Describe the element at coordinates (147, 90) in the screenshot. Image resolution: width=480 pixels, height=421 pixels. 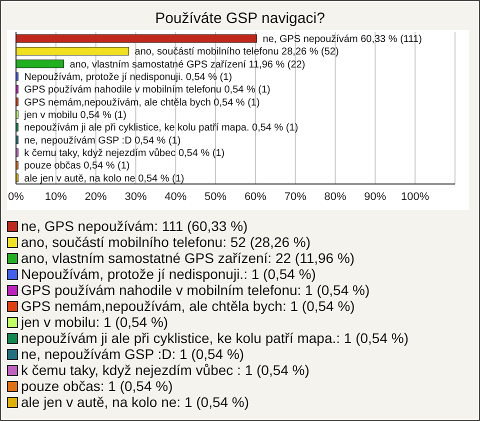
I see `category-label: GPS používám nahodile v mobilním telefonu 0,54 % (1)` at that location.